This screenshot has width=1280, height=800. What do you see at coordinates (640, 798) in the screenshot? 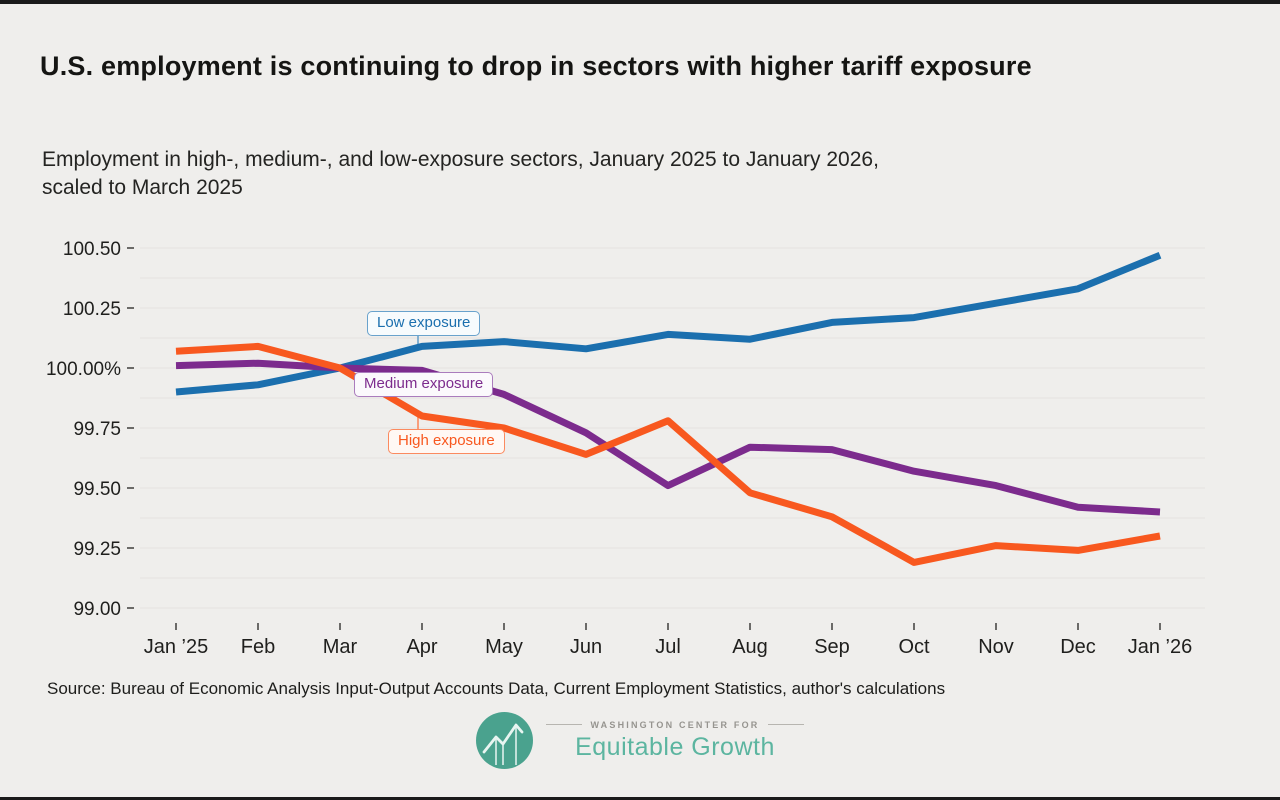
I see `bottom-border` at bounding box center [640, 798].